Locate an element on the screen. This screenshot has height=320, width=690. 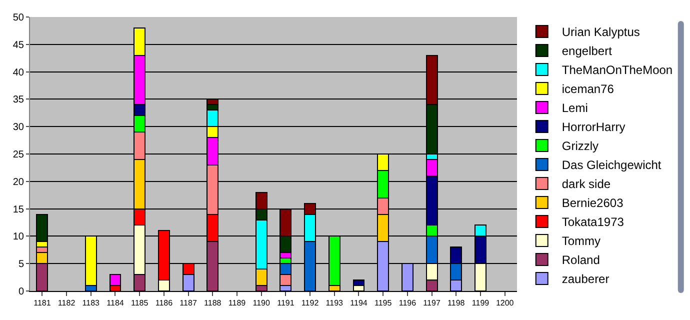
x-tick-label: 1198 is located at coordinates (457, 303).